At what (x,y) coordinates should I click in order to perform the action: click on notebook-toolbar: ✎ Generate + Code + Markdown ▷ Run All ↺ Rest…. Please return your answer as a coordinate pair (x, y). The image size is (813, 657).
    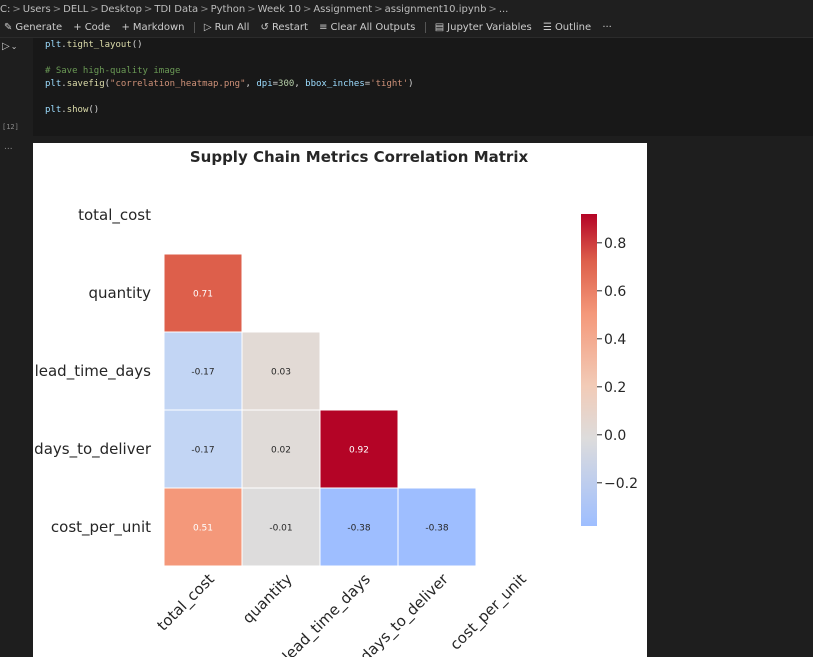
    Looking at the image, I should click on (406, 28).